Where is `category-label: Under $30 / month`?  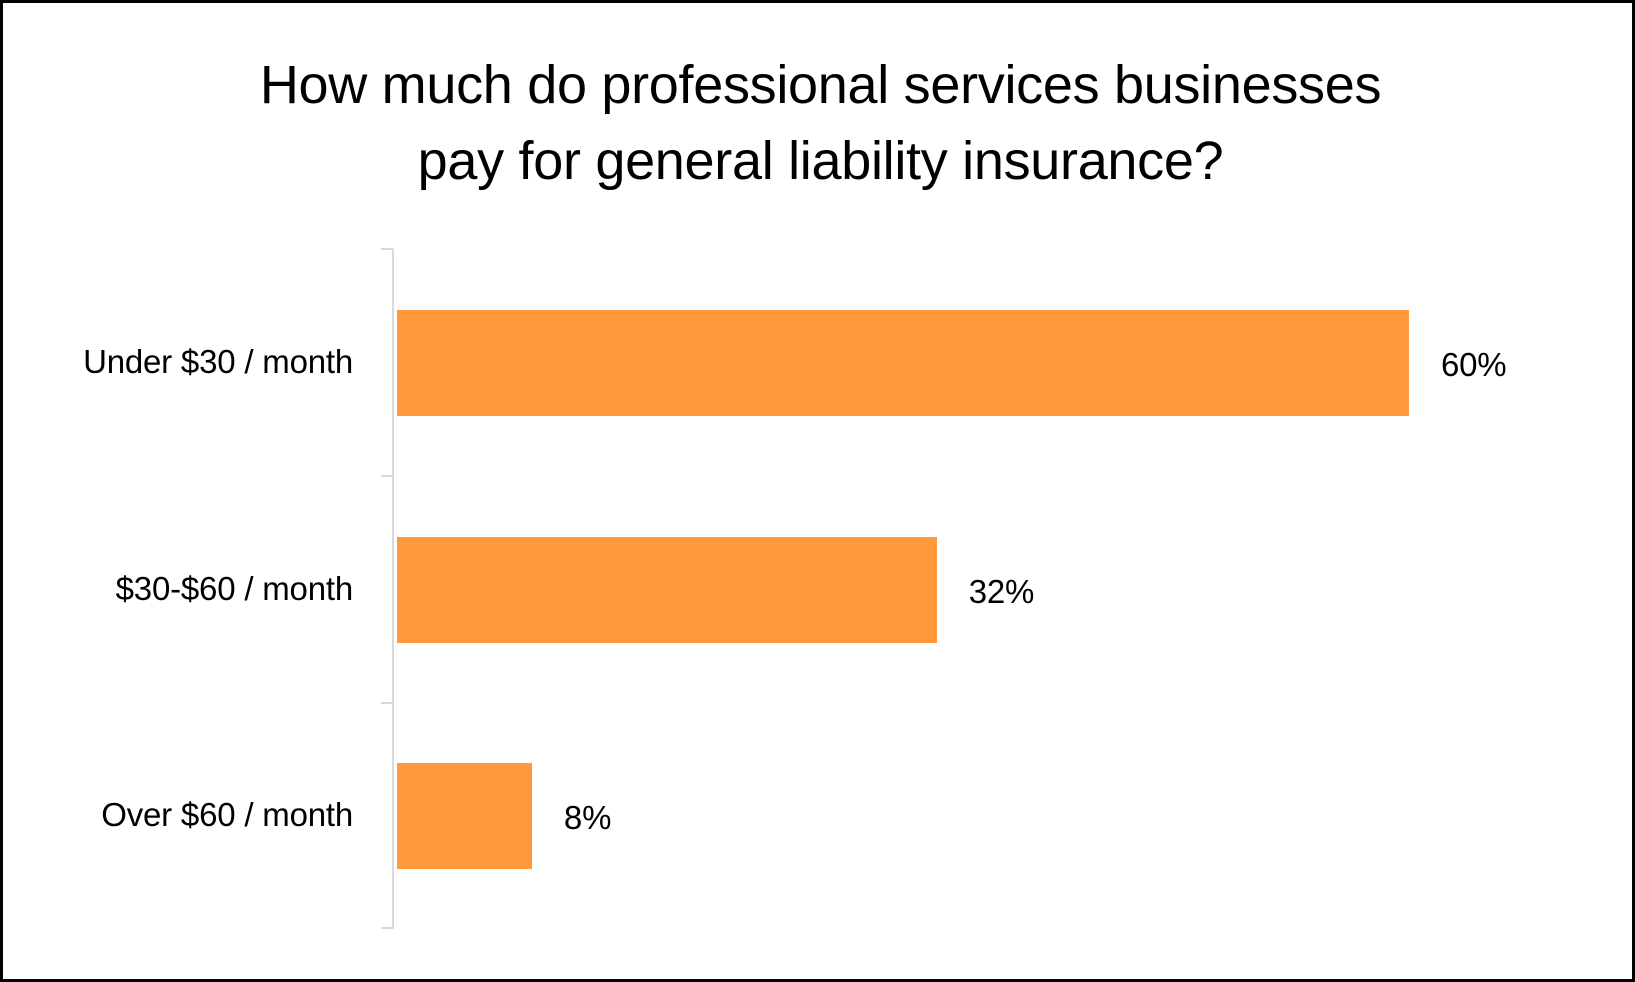 category-label: Under $30 / month is located at coordinates (218, 361).